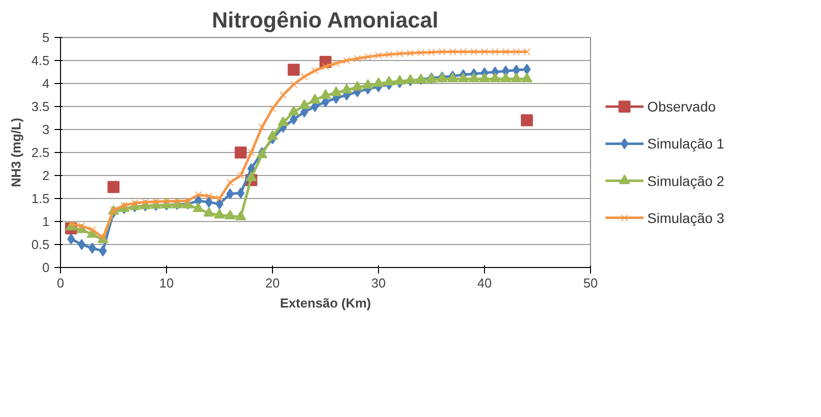  What do you see at coordinates (272, 283) in the screenshot?
I see `x-tick-label: 20` at bounding box center [272, 283].